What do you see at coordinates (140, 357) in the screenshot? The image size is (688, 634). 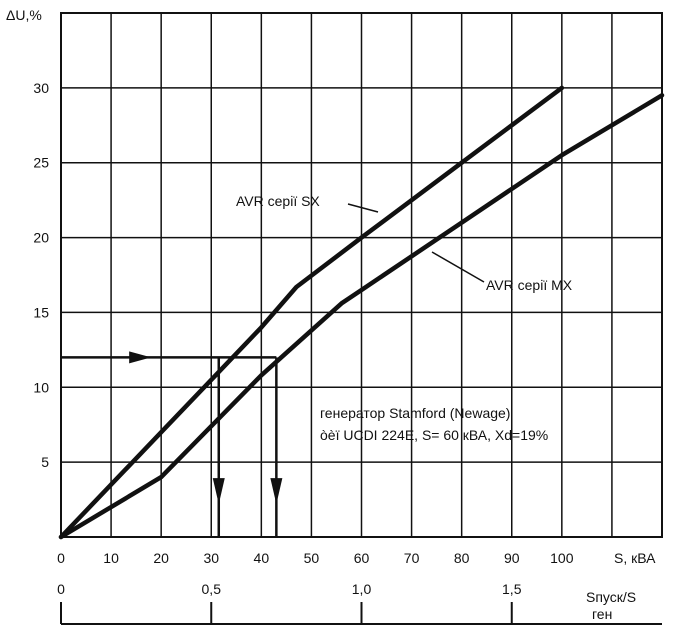 I see `reference-arrow-right` at bounding box center [140, 357].